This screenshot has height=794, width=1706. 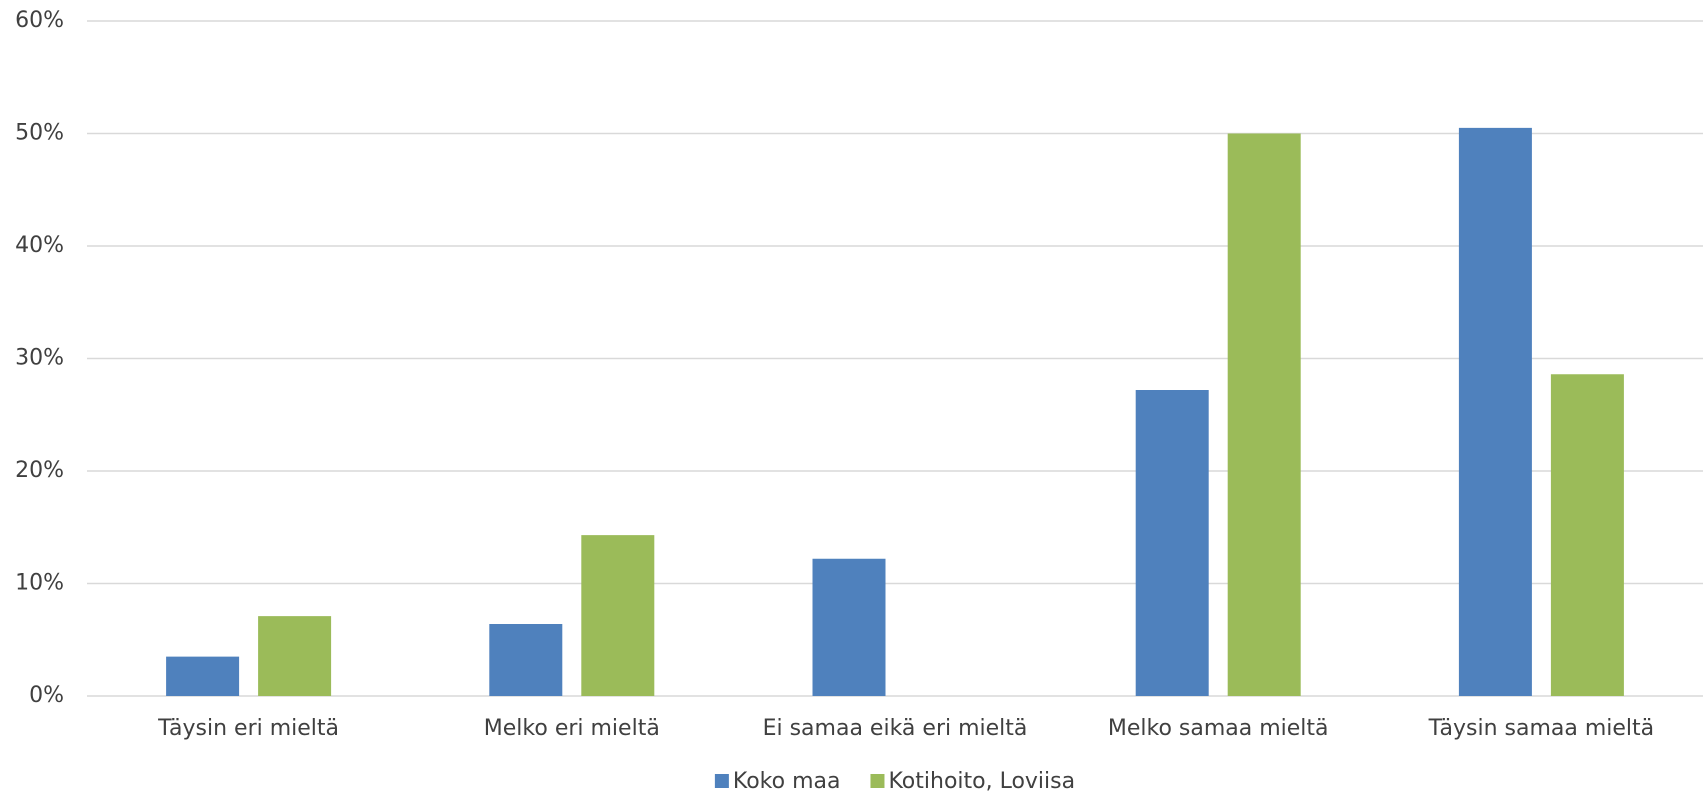 I want to click on y-tick-label: 20%, so click(x=39, y=470).